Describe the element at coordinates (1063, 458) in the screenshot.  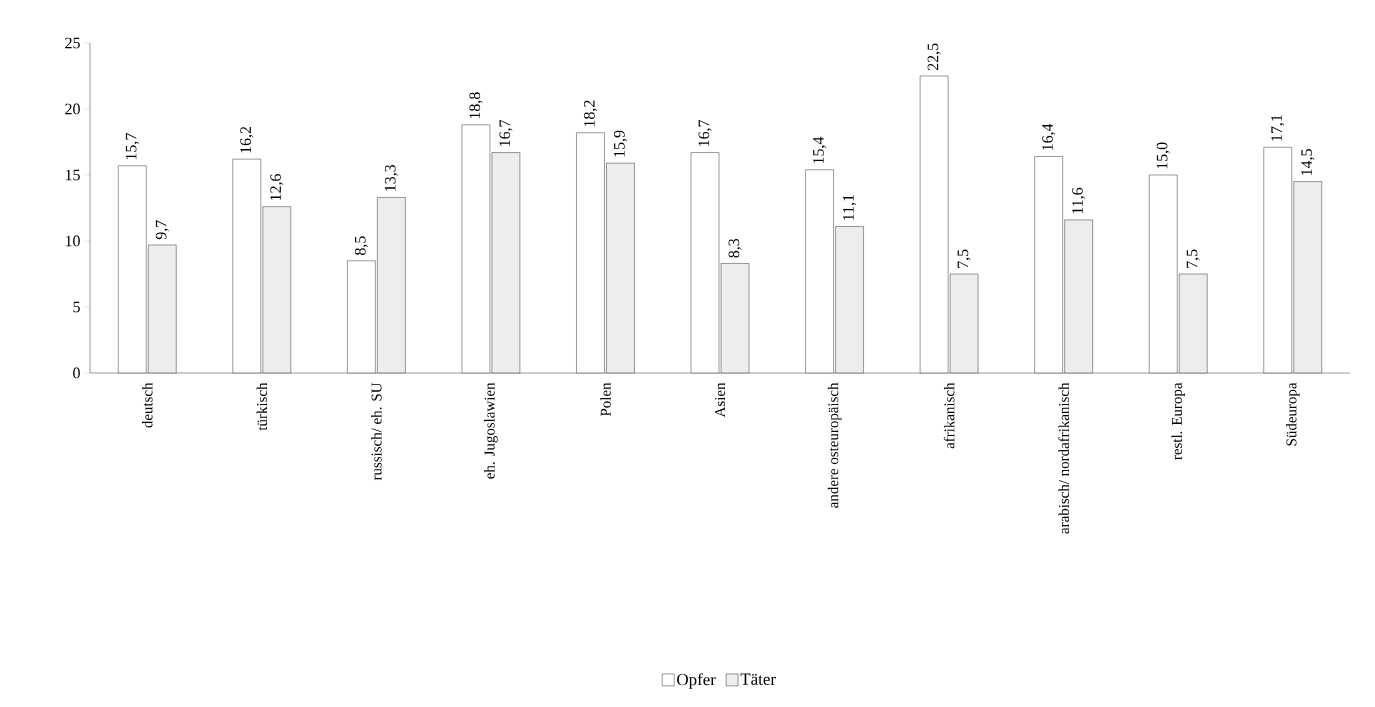
I see `x-tick-label: arabisch/ nordafrikanisch` at that location.